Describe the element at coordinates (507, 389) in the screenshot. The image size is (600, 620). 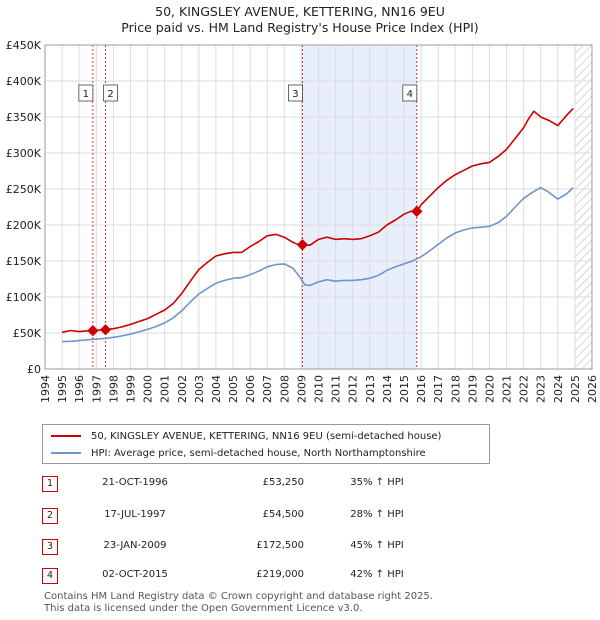
I see `x-tick-label: 2021` at that location.